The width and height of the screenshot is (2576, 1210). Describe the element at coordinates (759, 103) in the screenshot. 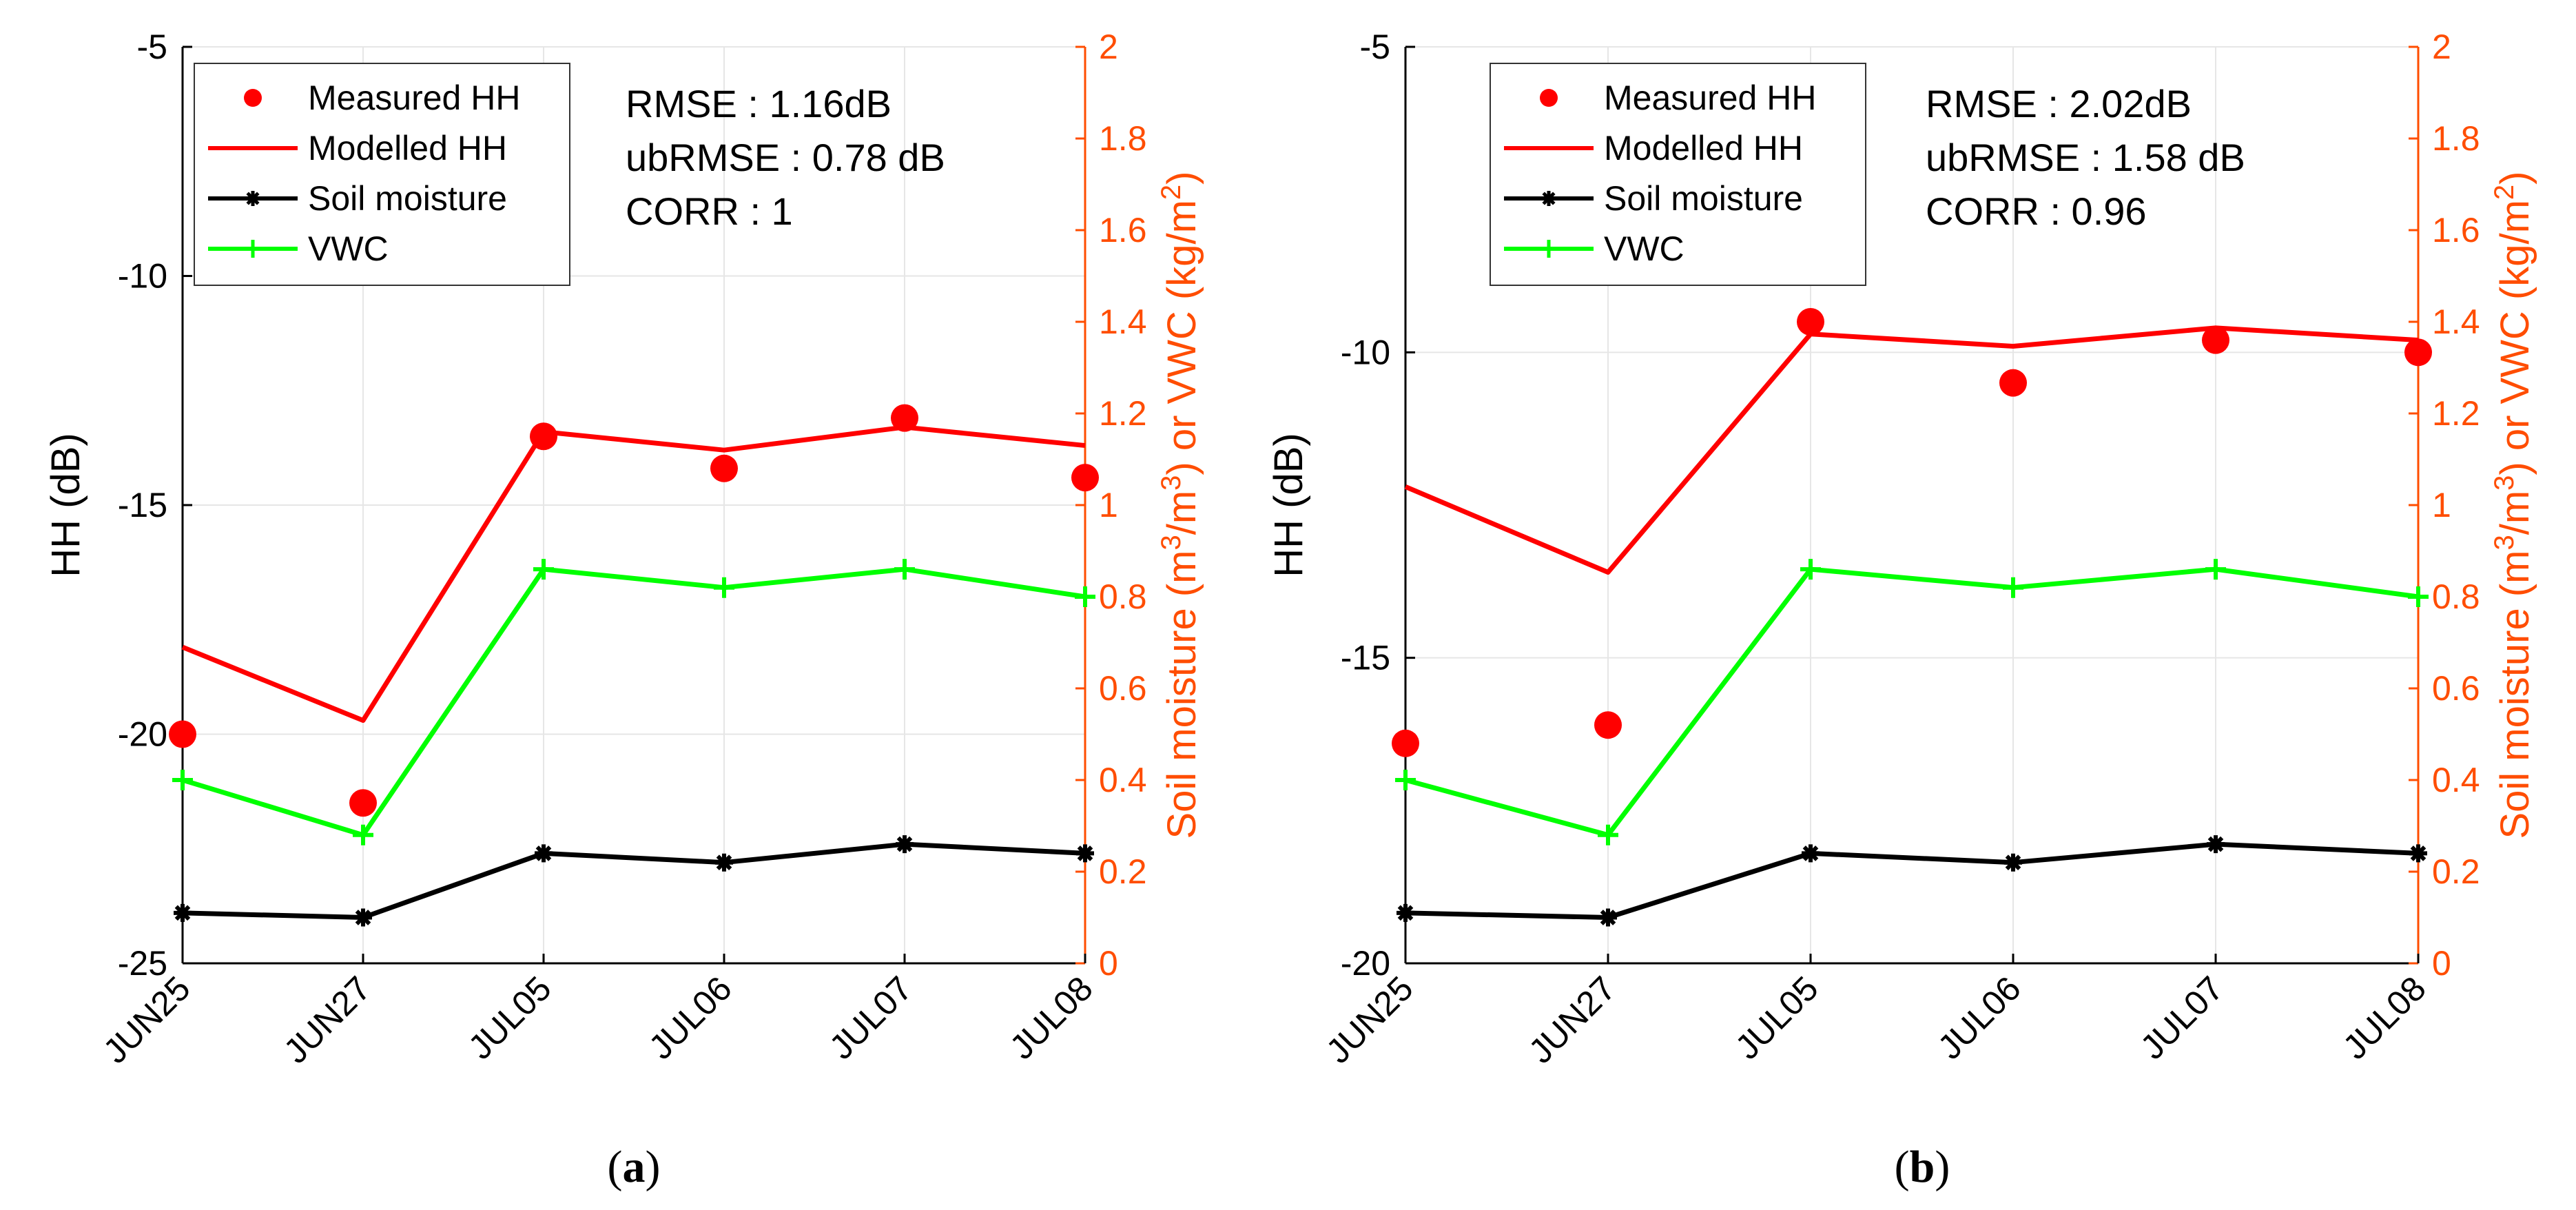

I see `stat-annotation: RMSE : 1.16dB` at that location.